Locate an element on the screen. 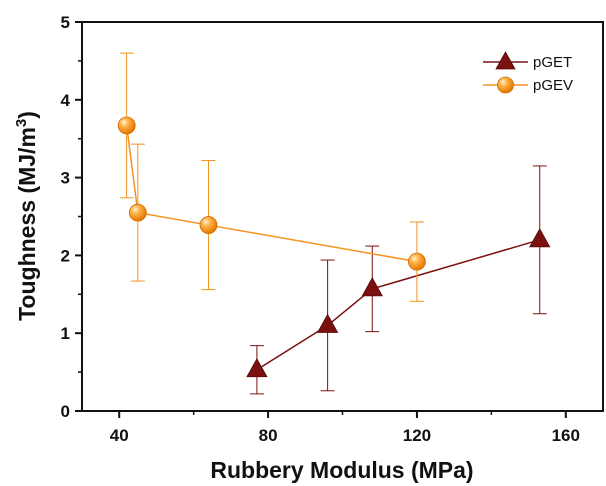  x-tick-label-80: 80 is located at coordinates (268, 435).